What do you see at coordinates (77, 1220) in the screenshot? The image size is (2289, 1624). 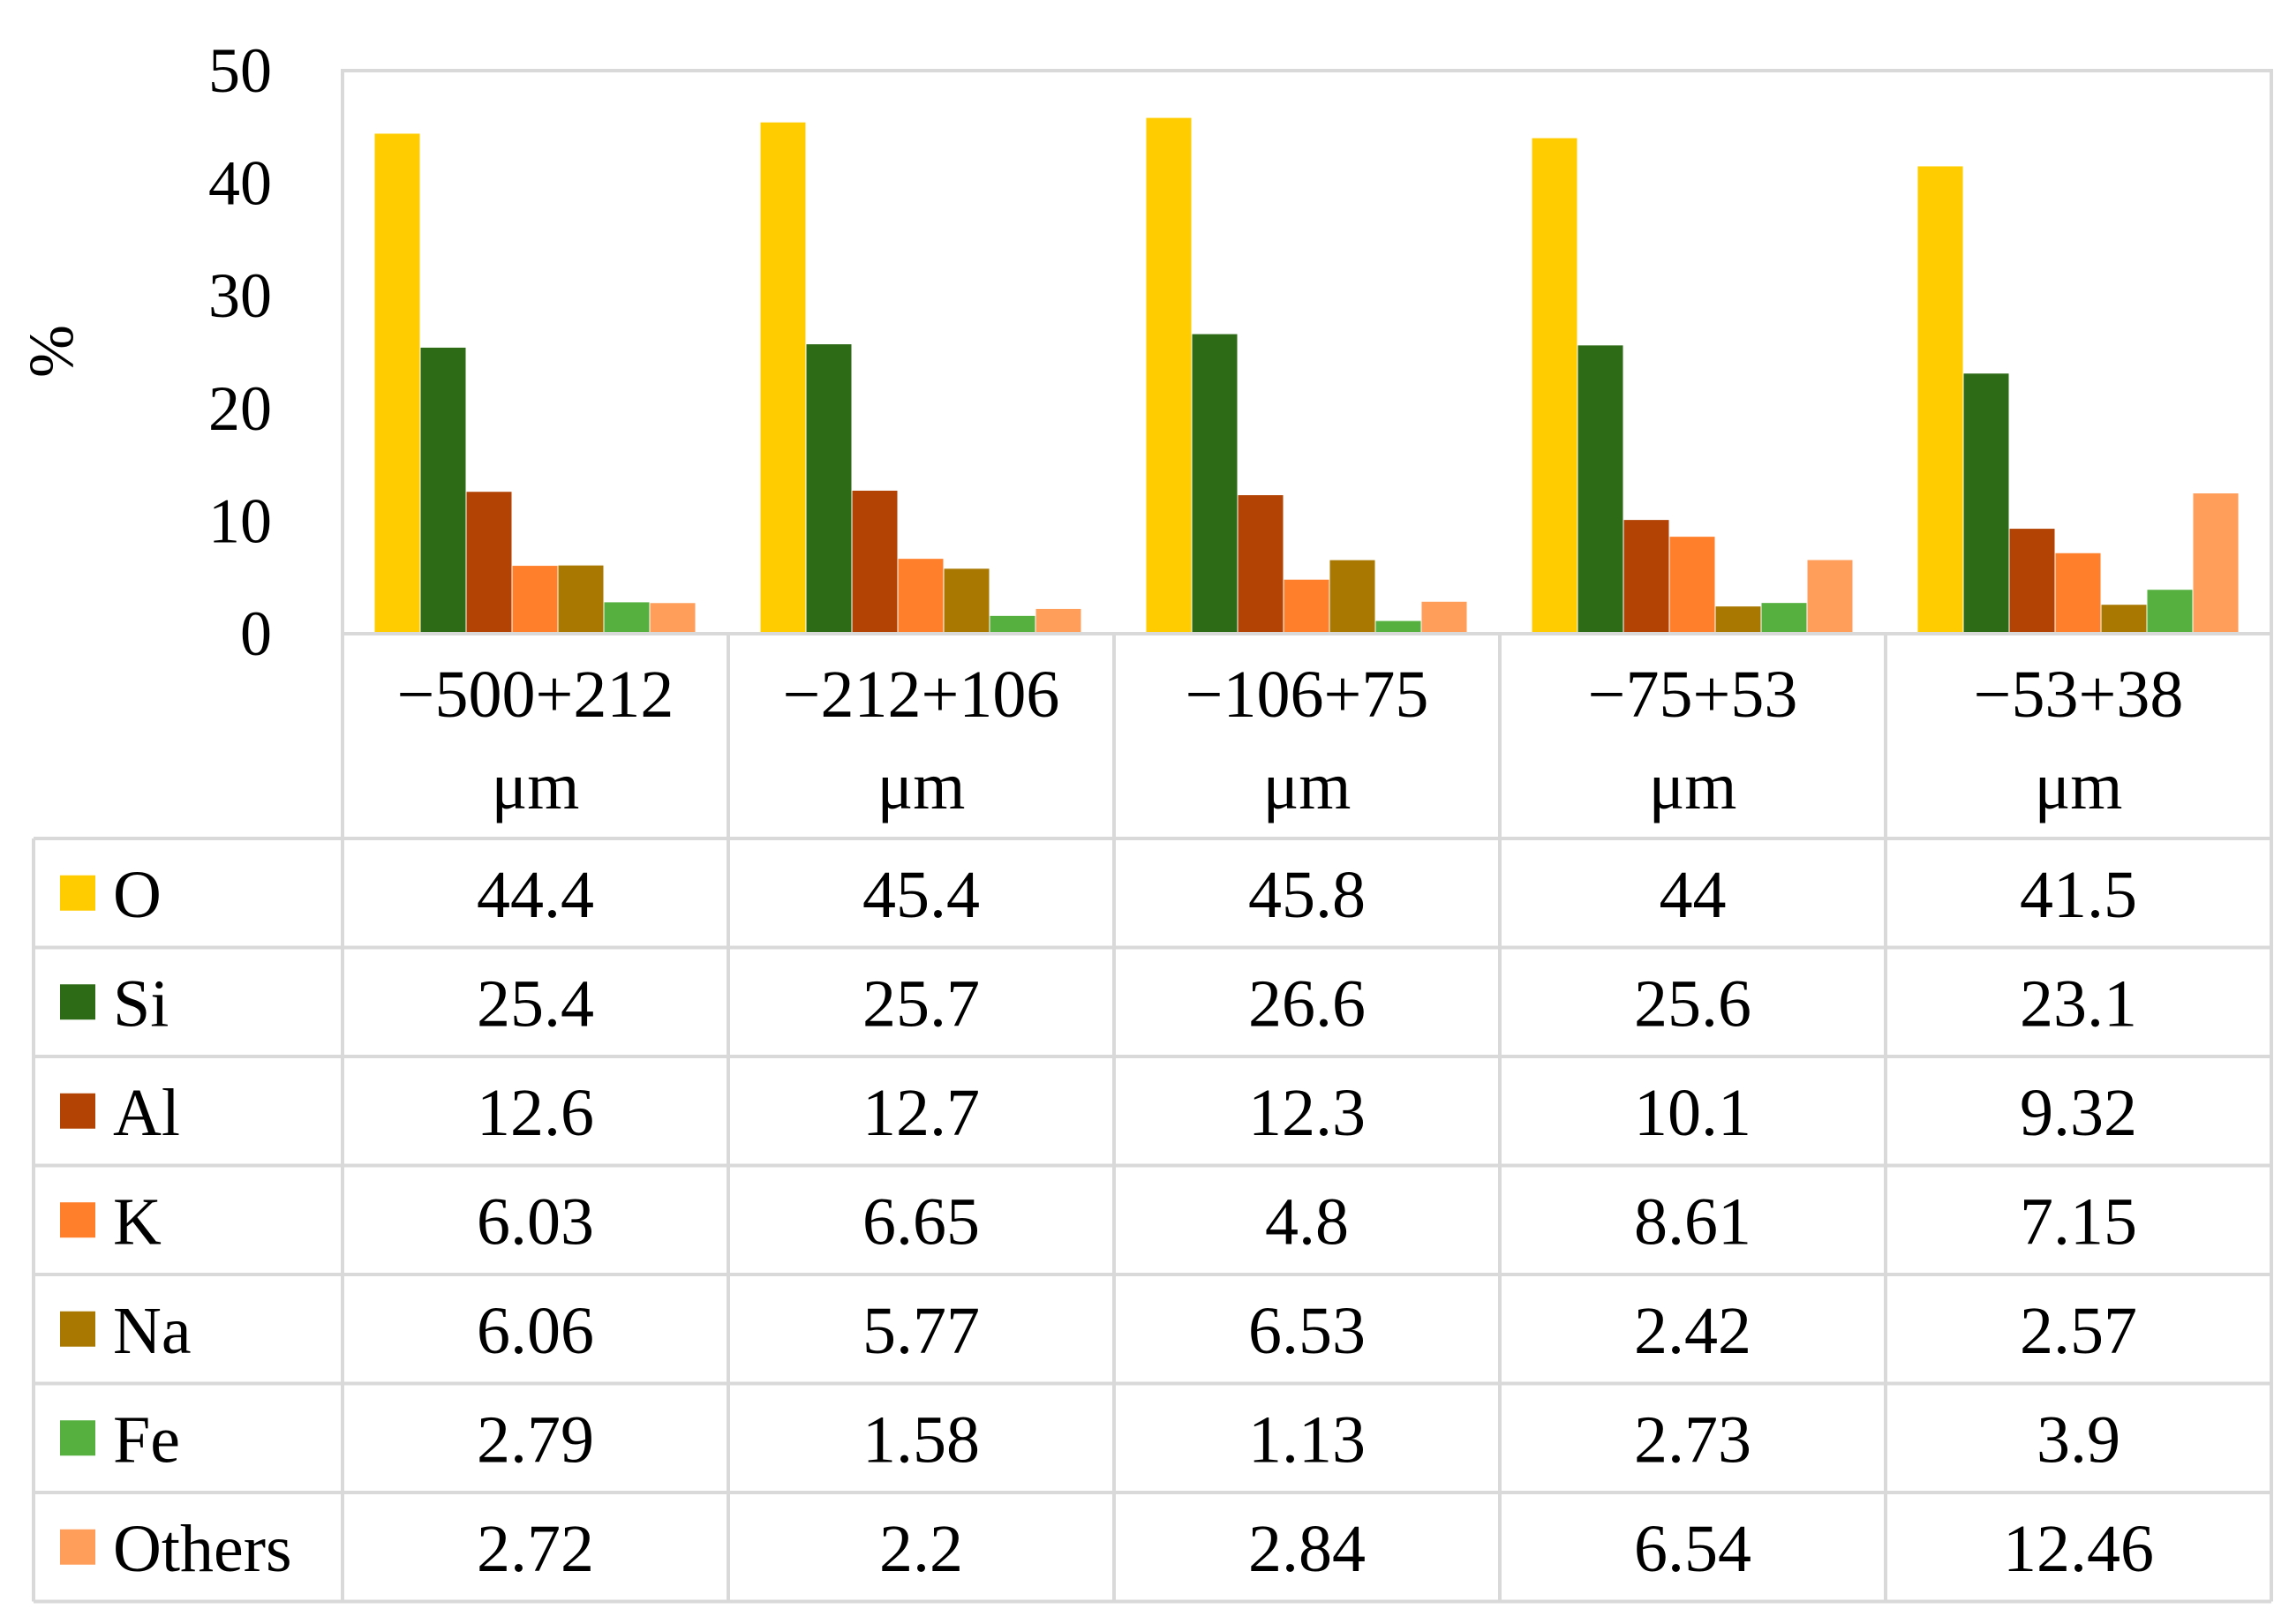 I see `legend-key-k` at bounding box center [77, 1220].